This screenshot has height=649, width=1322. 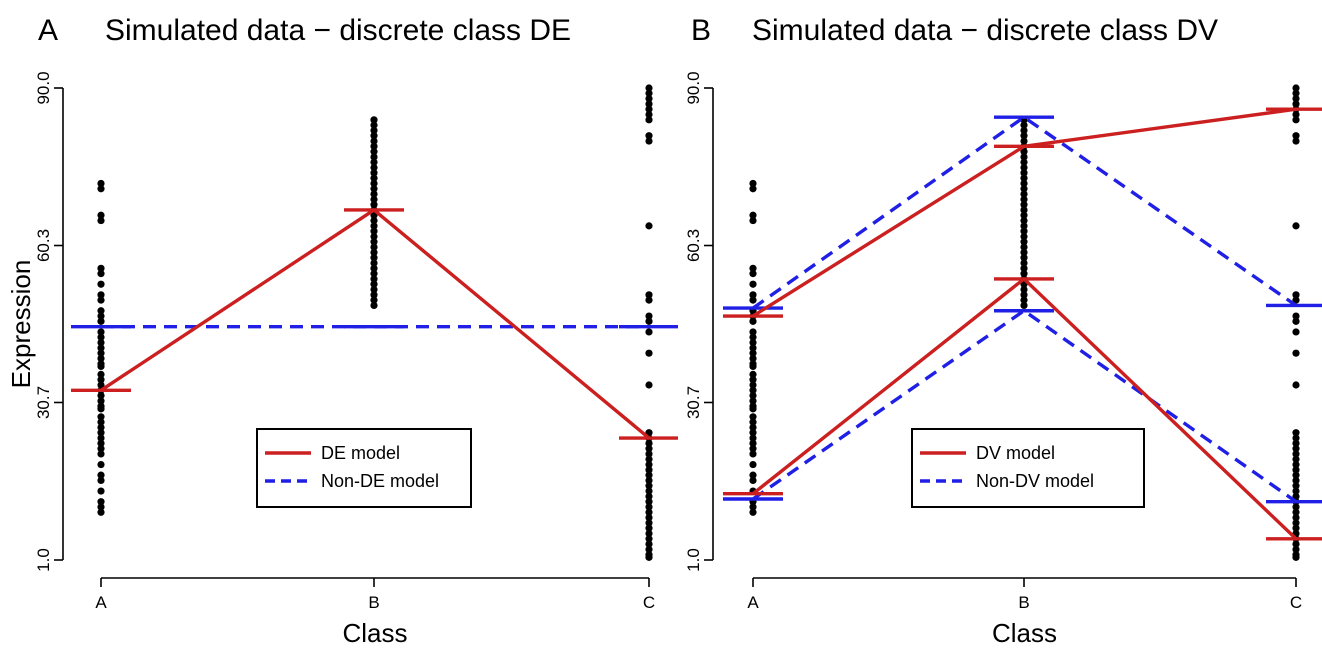 What do you see at coordinates (360, 453) in the screenshot?
I see `legend-entry: DE model` at bounding box center [360, 453].